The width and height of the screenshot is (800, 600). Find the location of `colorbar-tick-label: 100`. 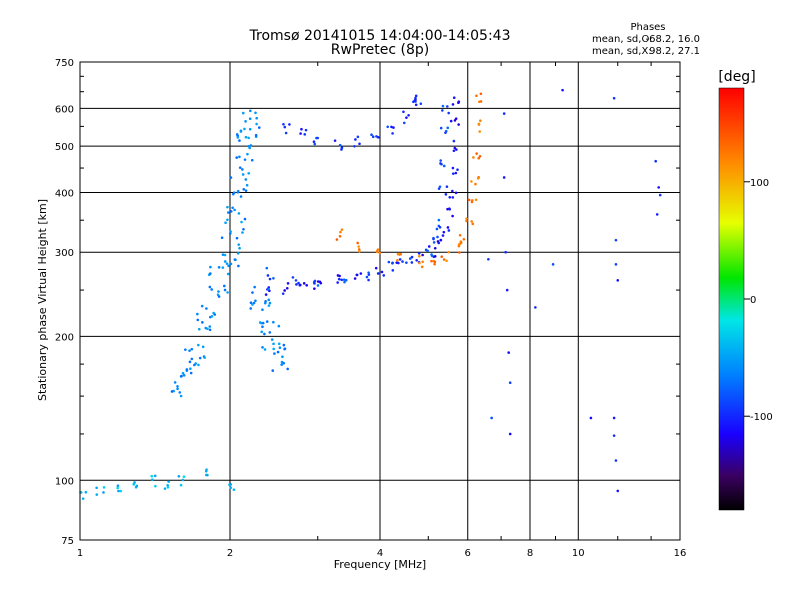

colorbar-tick-label: 100 is located at coordinates (759, 183).